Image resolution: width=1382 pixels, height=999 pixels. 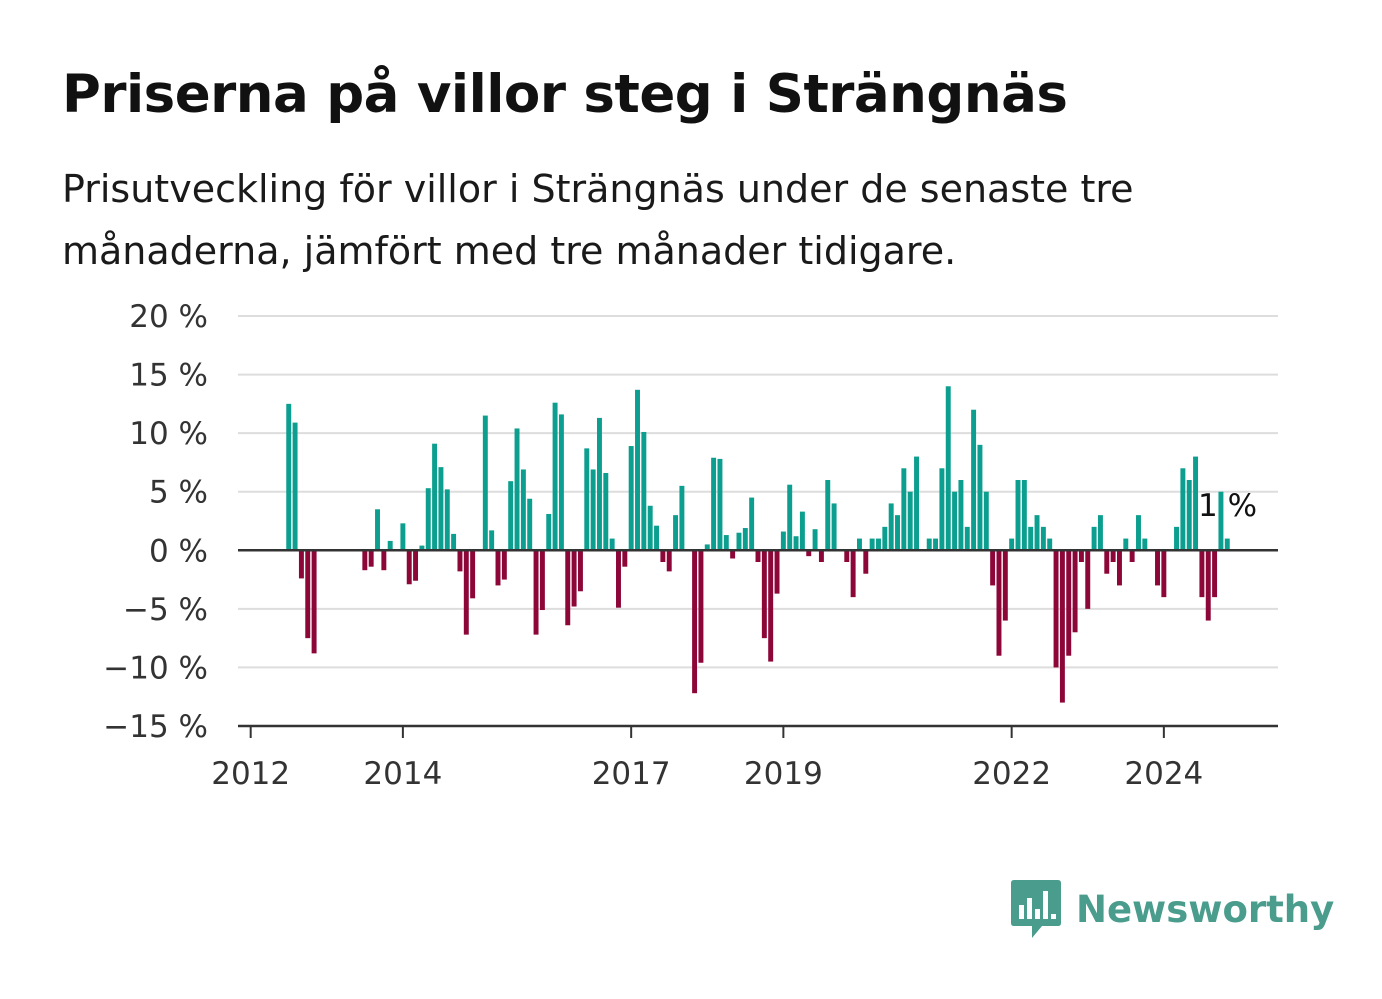 I want to click on newsworthy-brand: Newsworthy, so click(x=1172, y=909).